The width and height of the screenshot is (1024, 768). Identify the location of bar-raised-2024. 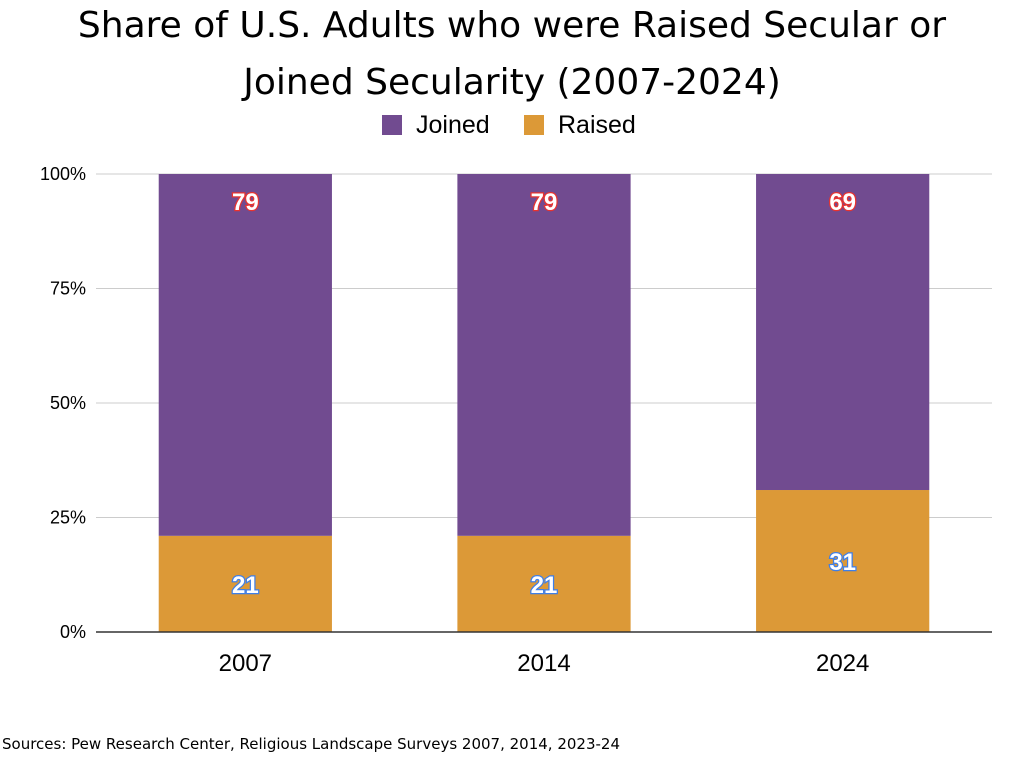
(843, 561).